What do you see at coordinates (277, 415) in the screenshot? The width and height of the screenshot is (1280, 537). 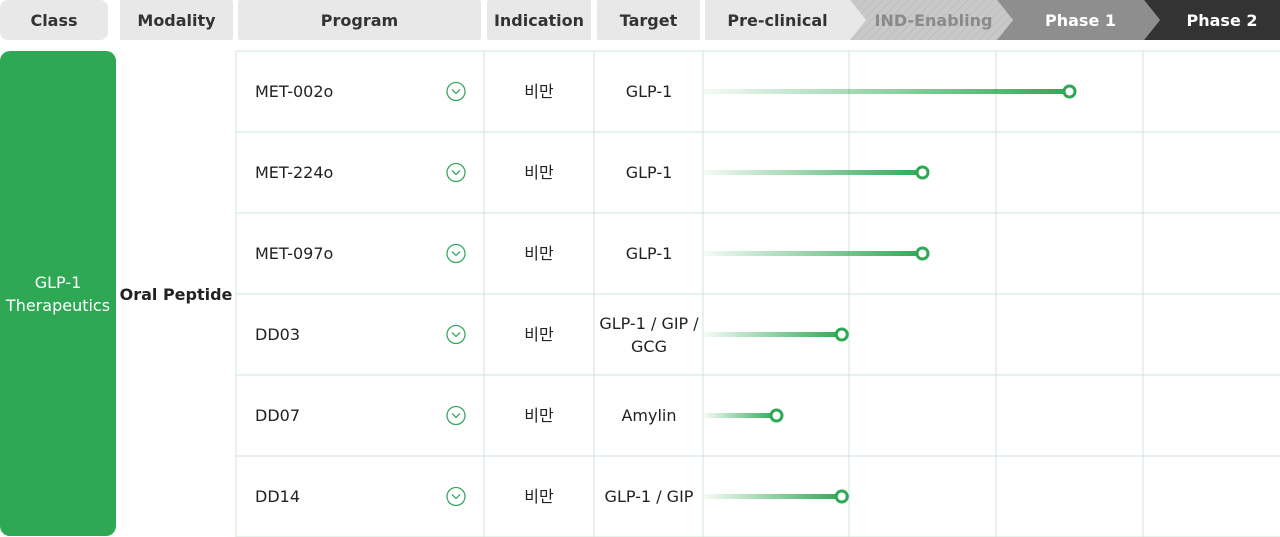 I see `program-label: DD07` at bounding box center [277, 415].